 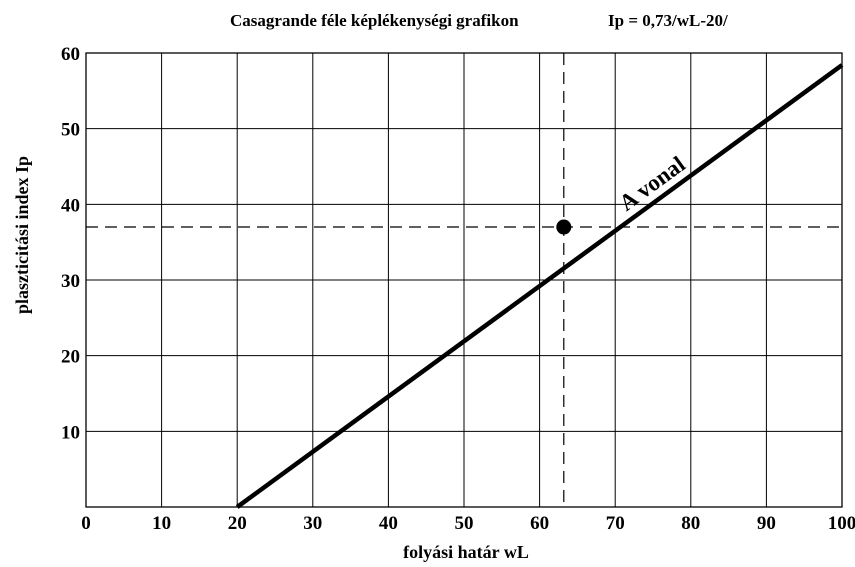 I want to click on x-tick-label: 70, so click(x=615, y=523).